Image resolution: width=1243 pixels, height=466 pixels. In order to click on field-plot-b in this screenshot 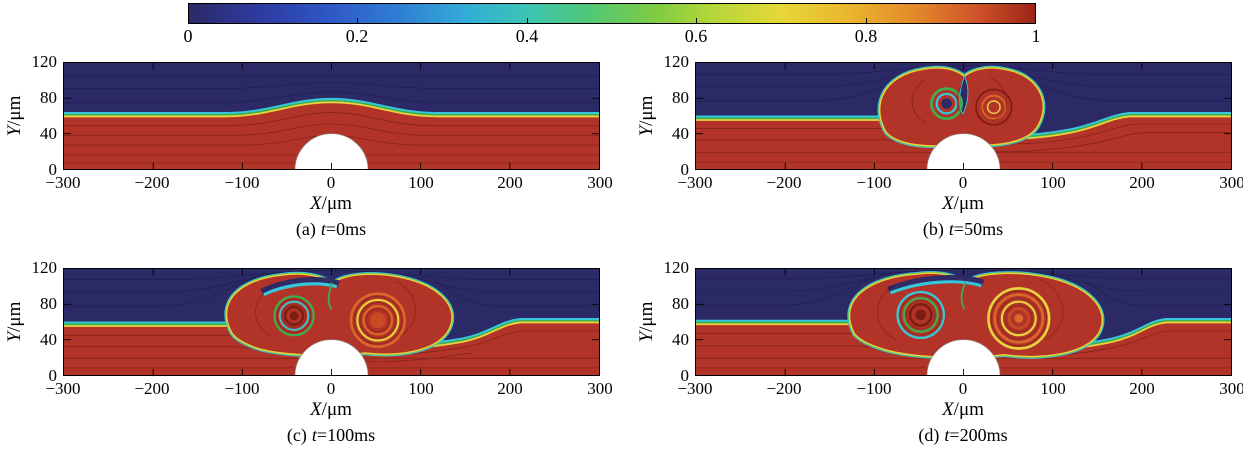, I will do `click(963, 116)`.